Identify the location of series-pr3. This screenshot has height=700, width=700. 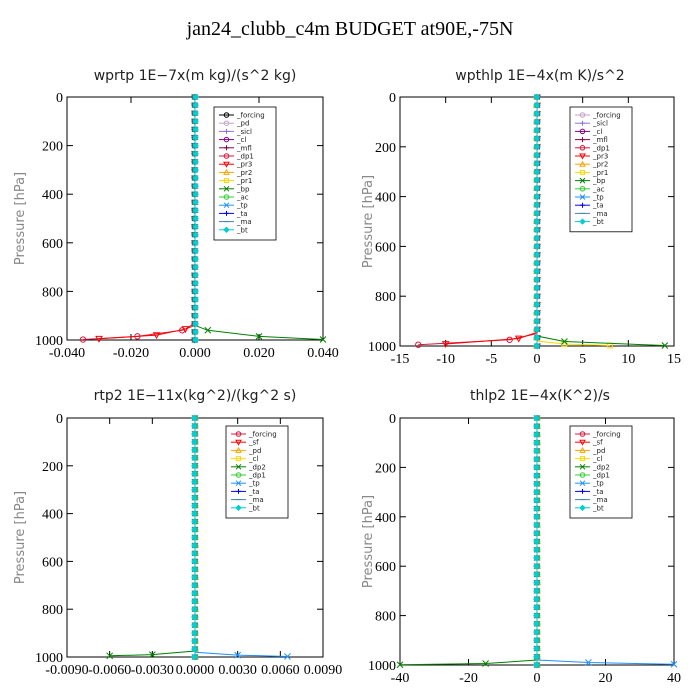
(491, 222).